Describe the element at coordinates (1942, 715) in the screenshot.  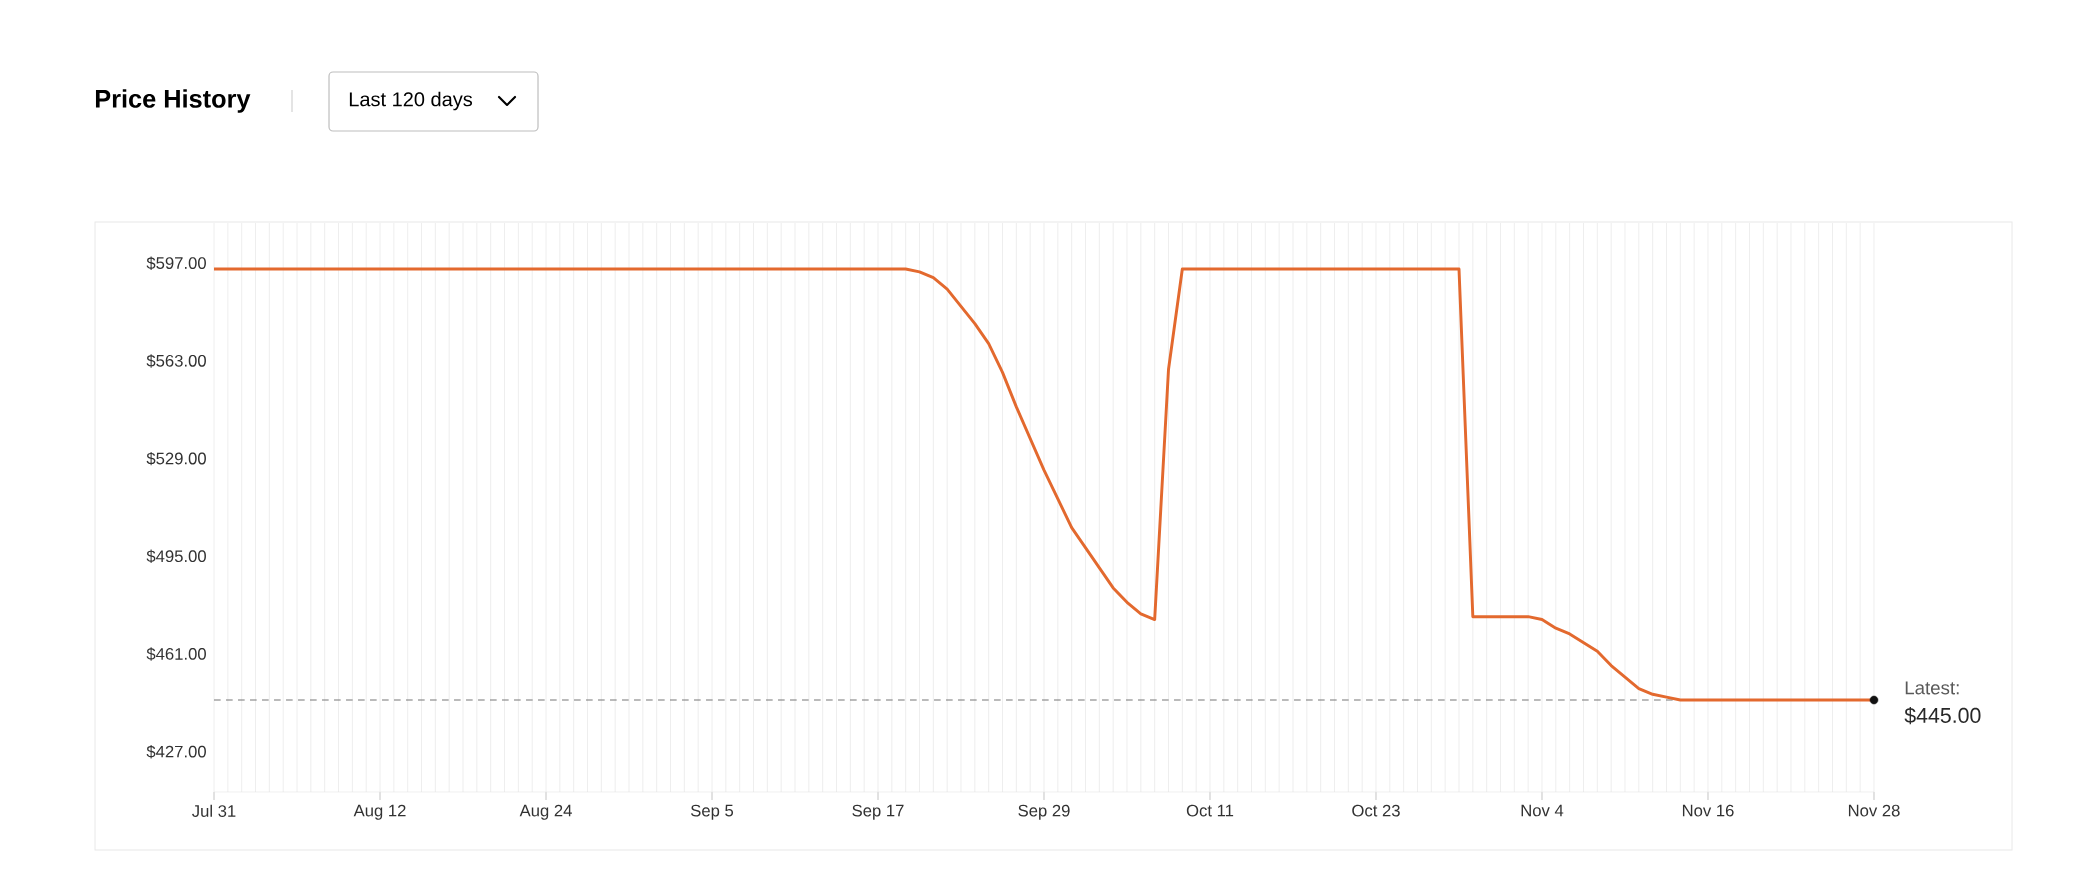
I see `annotation: $445.00` at that location.